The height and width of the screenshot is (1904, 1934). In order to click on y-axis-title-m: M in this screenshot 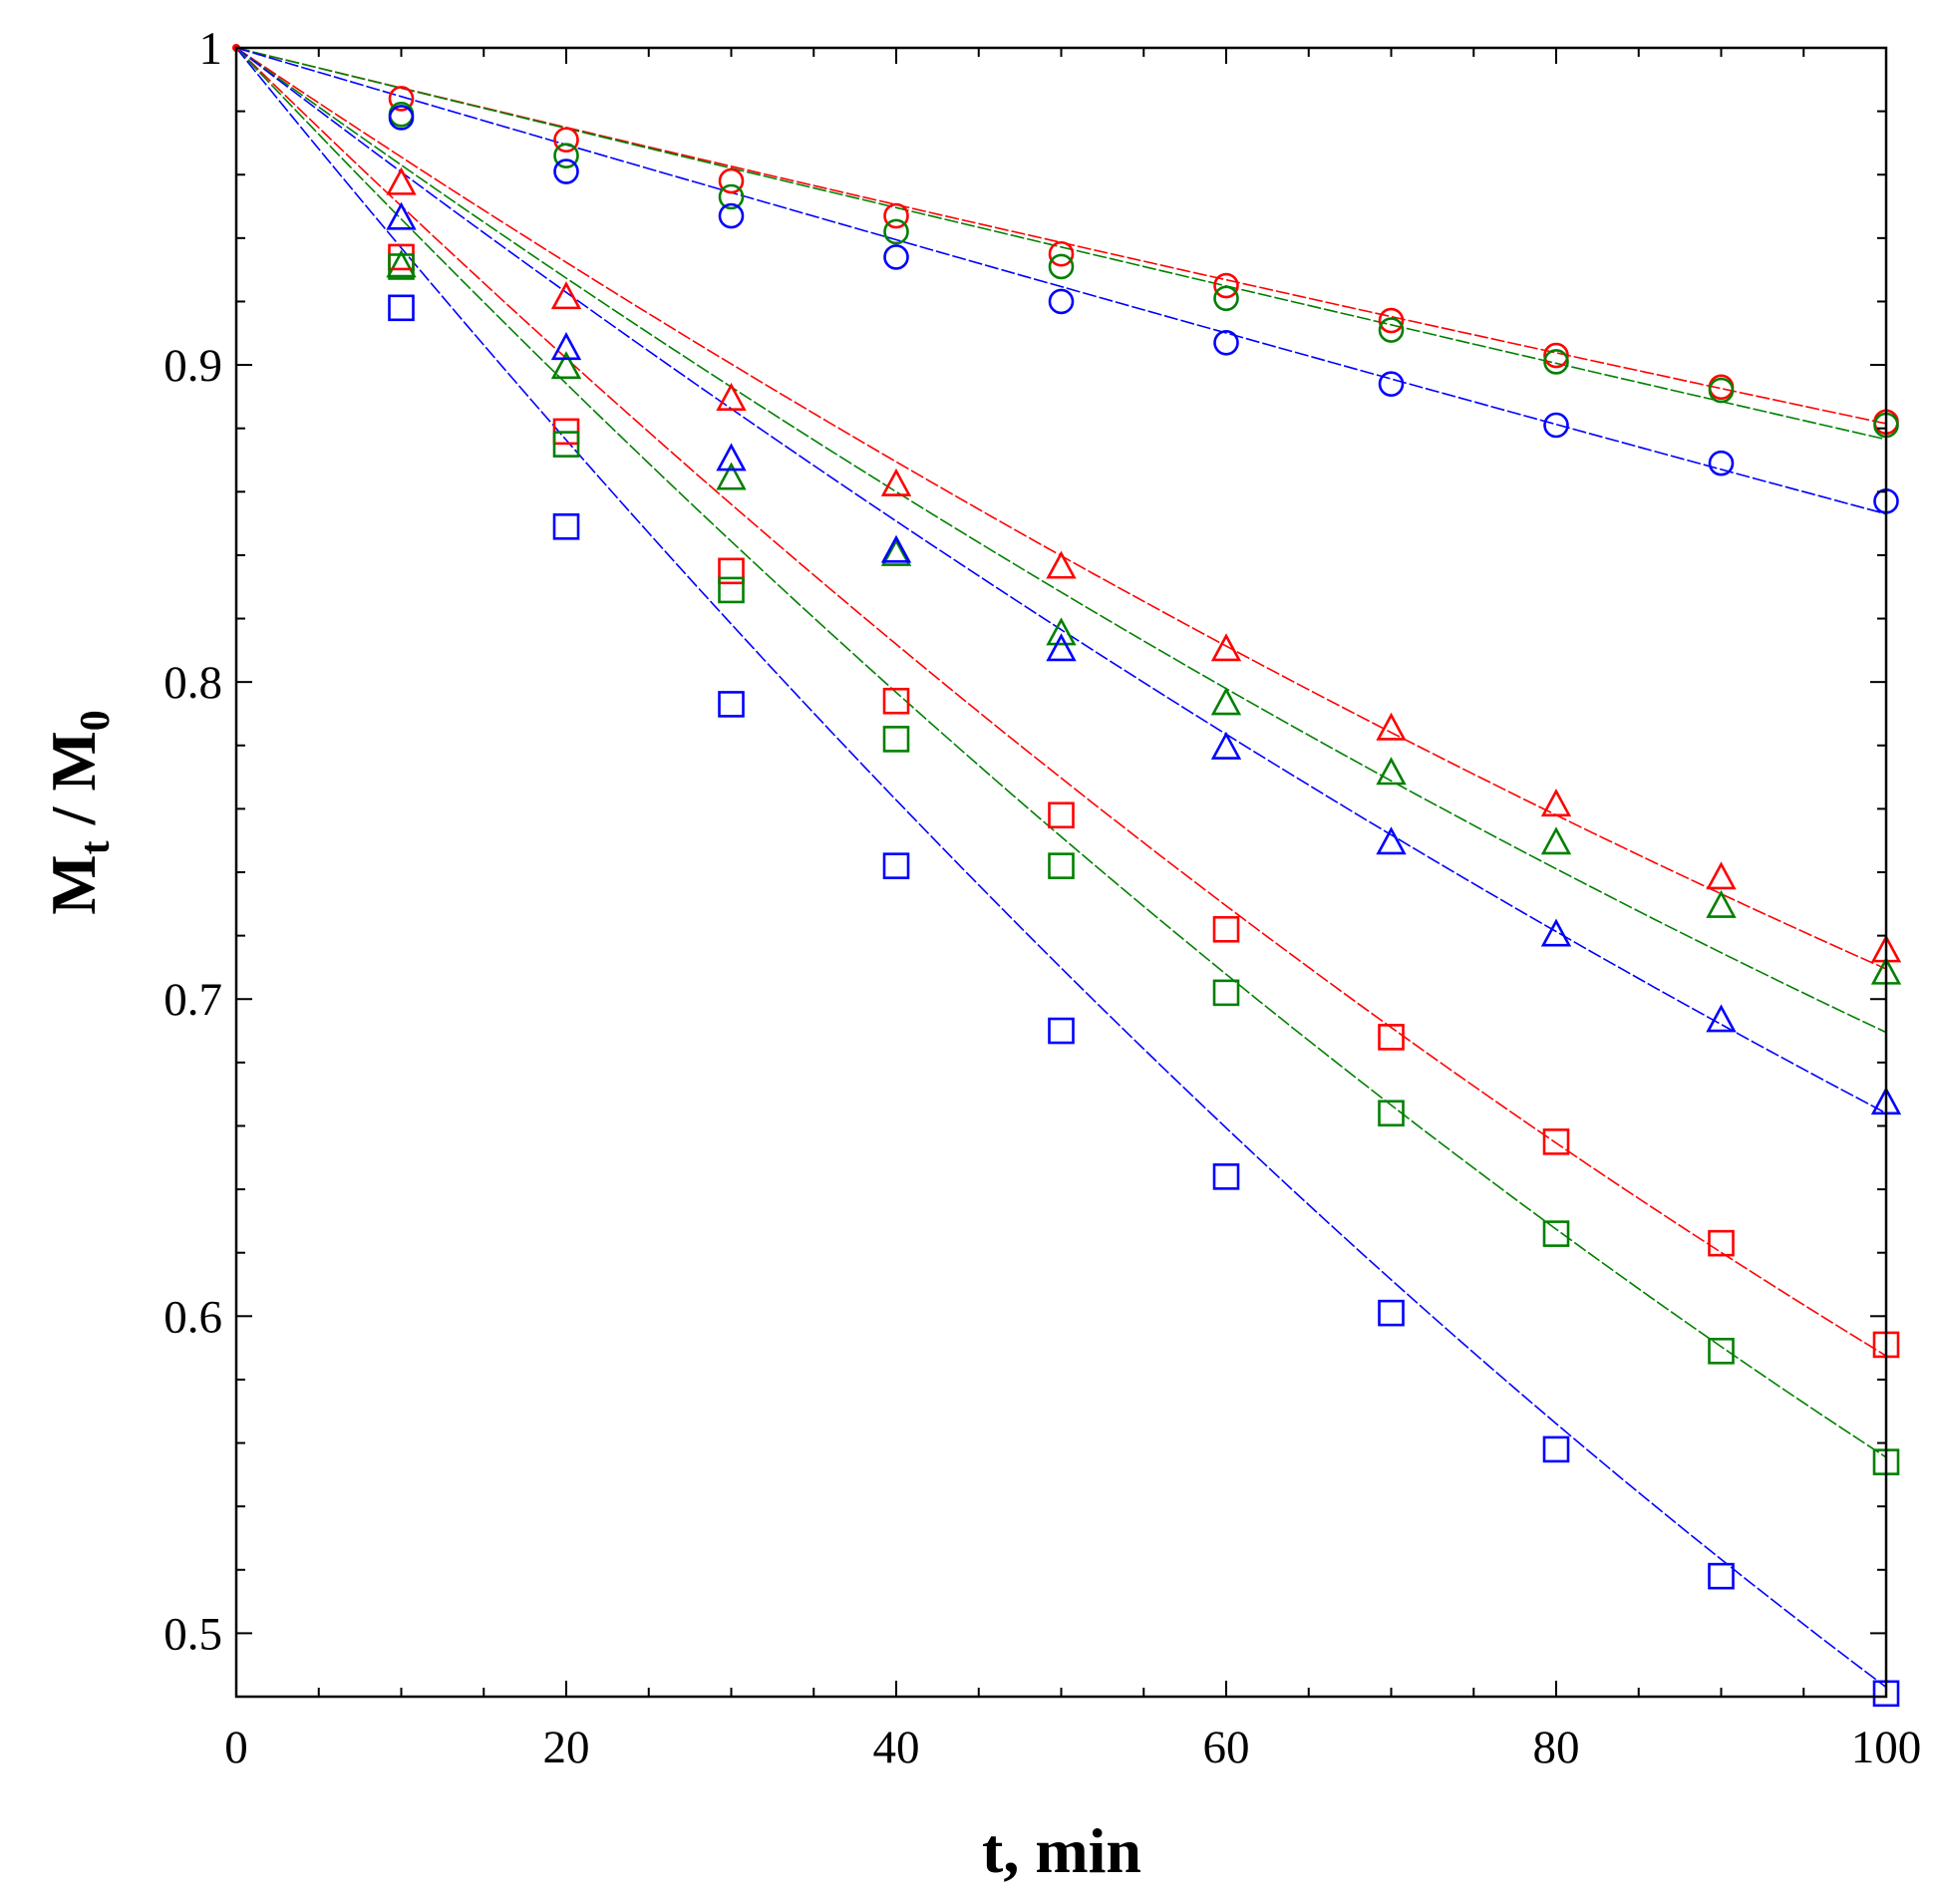, I will do `click(73, 884)`.